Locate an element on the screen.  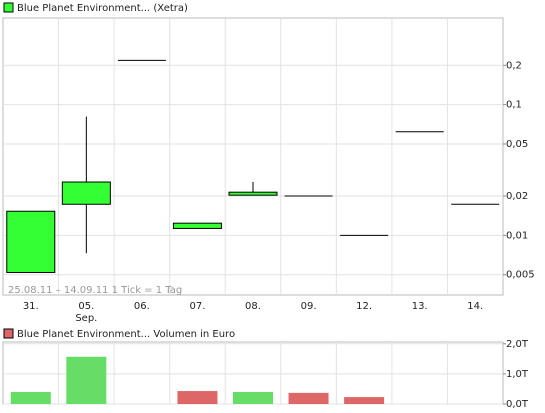
x-tick-label: 07. is located at coordinates (197, 306).